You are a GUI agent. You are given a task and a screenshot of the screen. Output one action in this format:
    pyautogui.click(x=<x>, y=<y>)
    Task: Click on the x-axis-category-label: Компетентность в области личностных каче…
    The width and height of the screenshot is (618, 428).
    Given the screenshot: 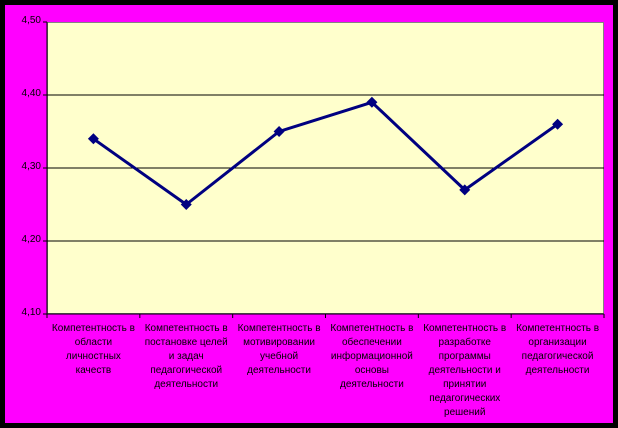 What is the action you would take?
    pyautogui.click(x=93, y=349)
    